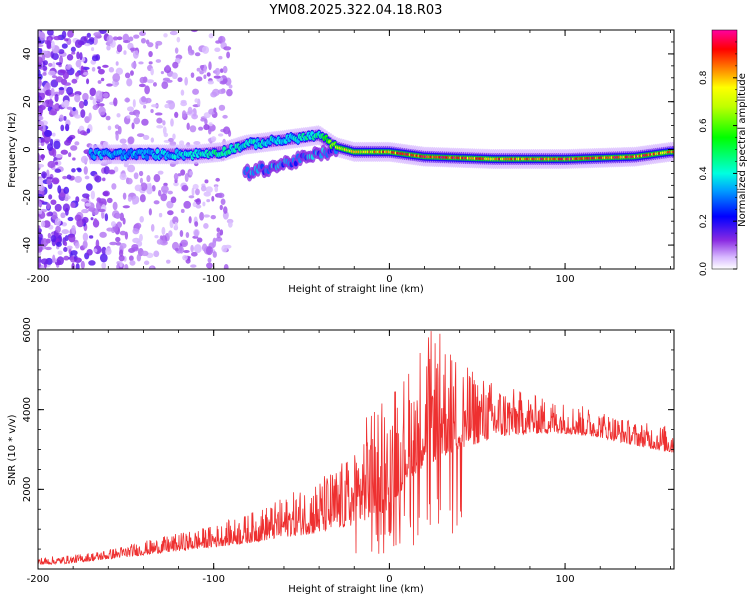 The image size is (750, 600). What do you see at coordinates (704, 221) in the screenshot?
I see `colorbar-tick-label: 0.2` at bounding box center [704, 221].